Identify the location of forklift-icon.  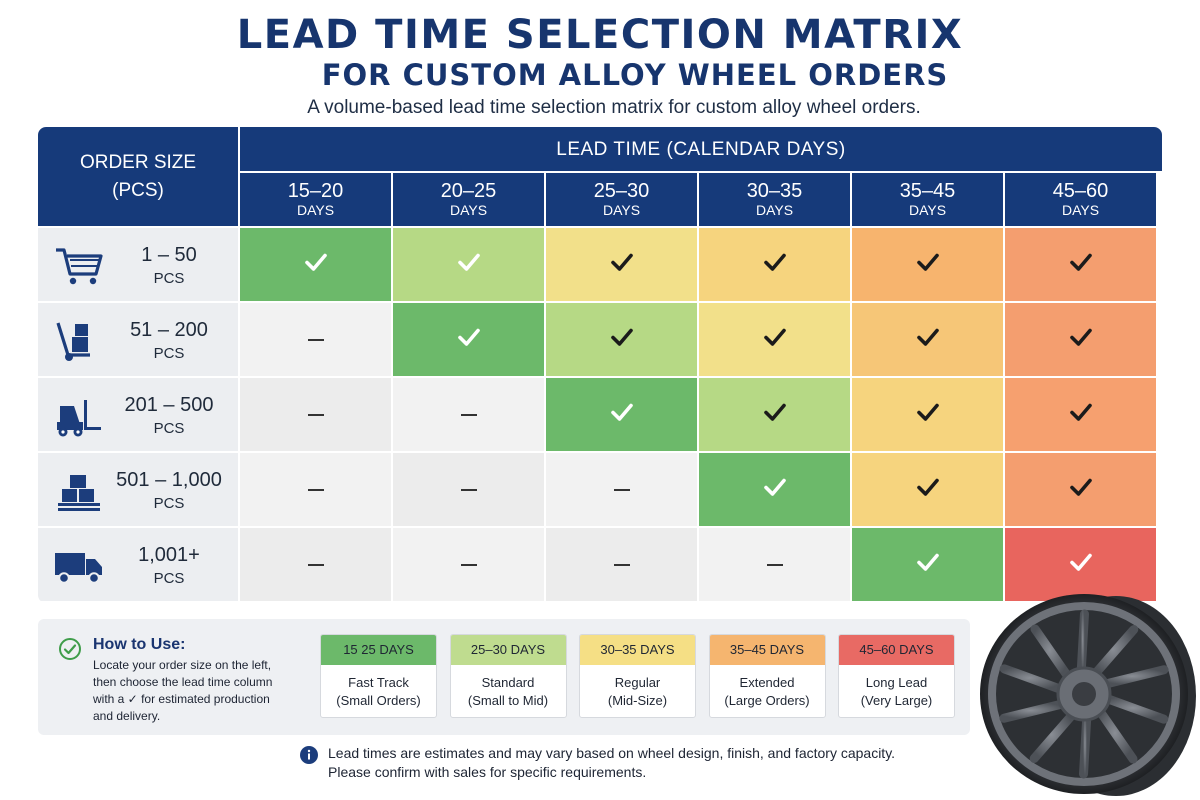
(79, 416).